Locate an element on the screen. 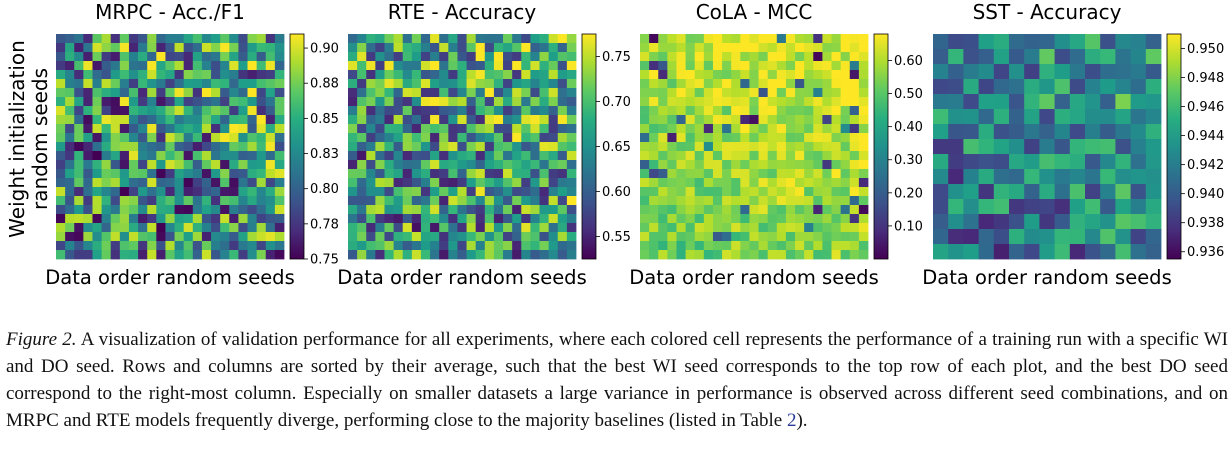  panel-title: SST - Accuracy is located at coordinates (1047, 12).